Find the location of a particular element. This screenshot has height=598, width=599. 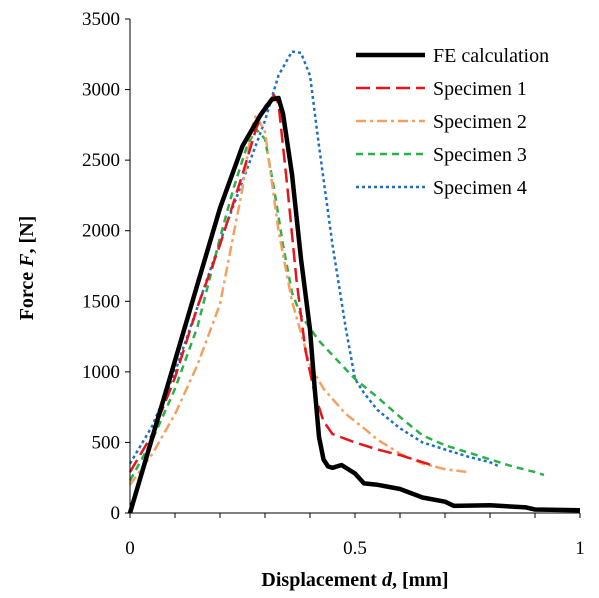

y-tick-label: 2500 is located at coordinates (101, 160).